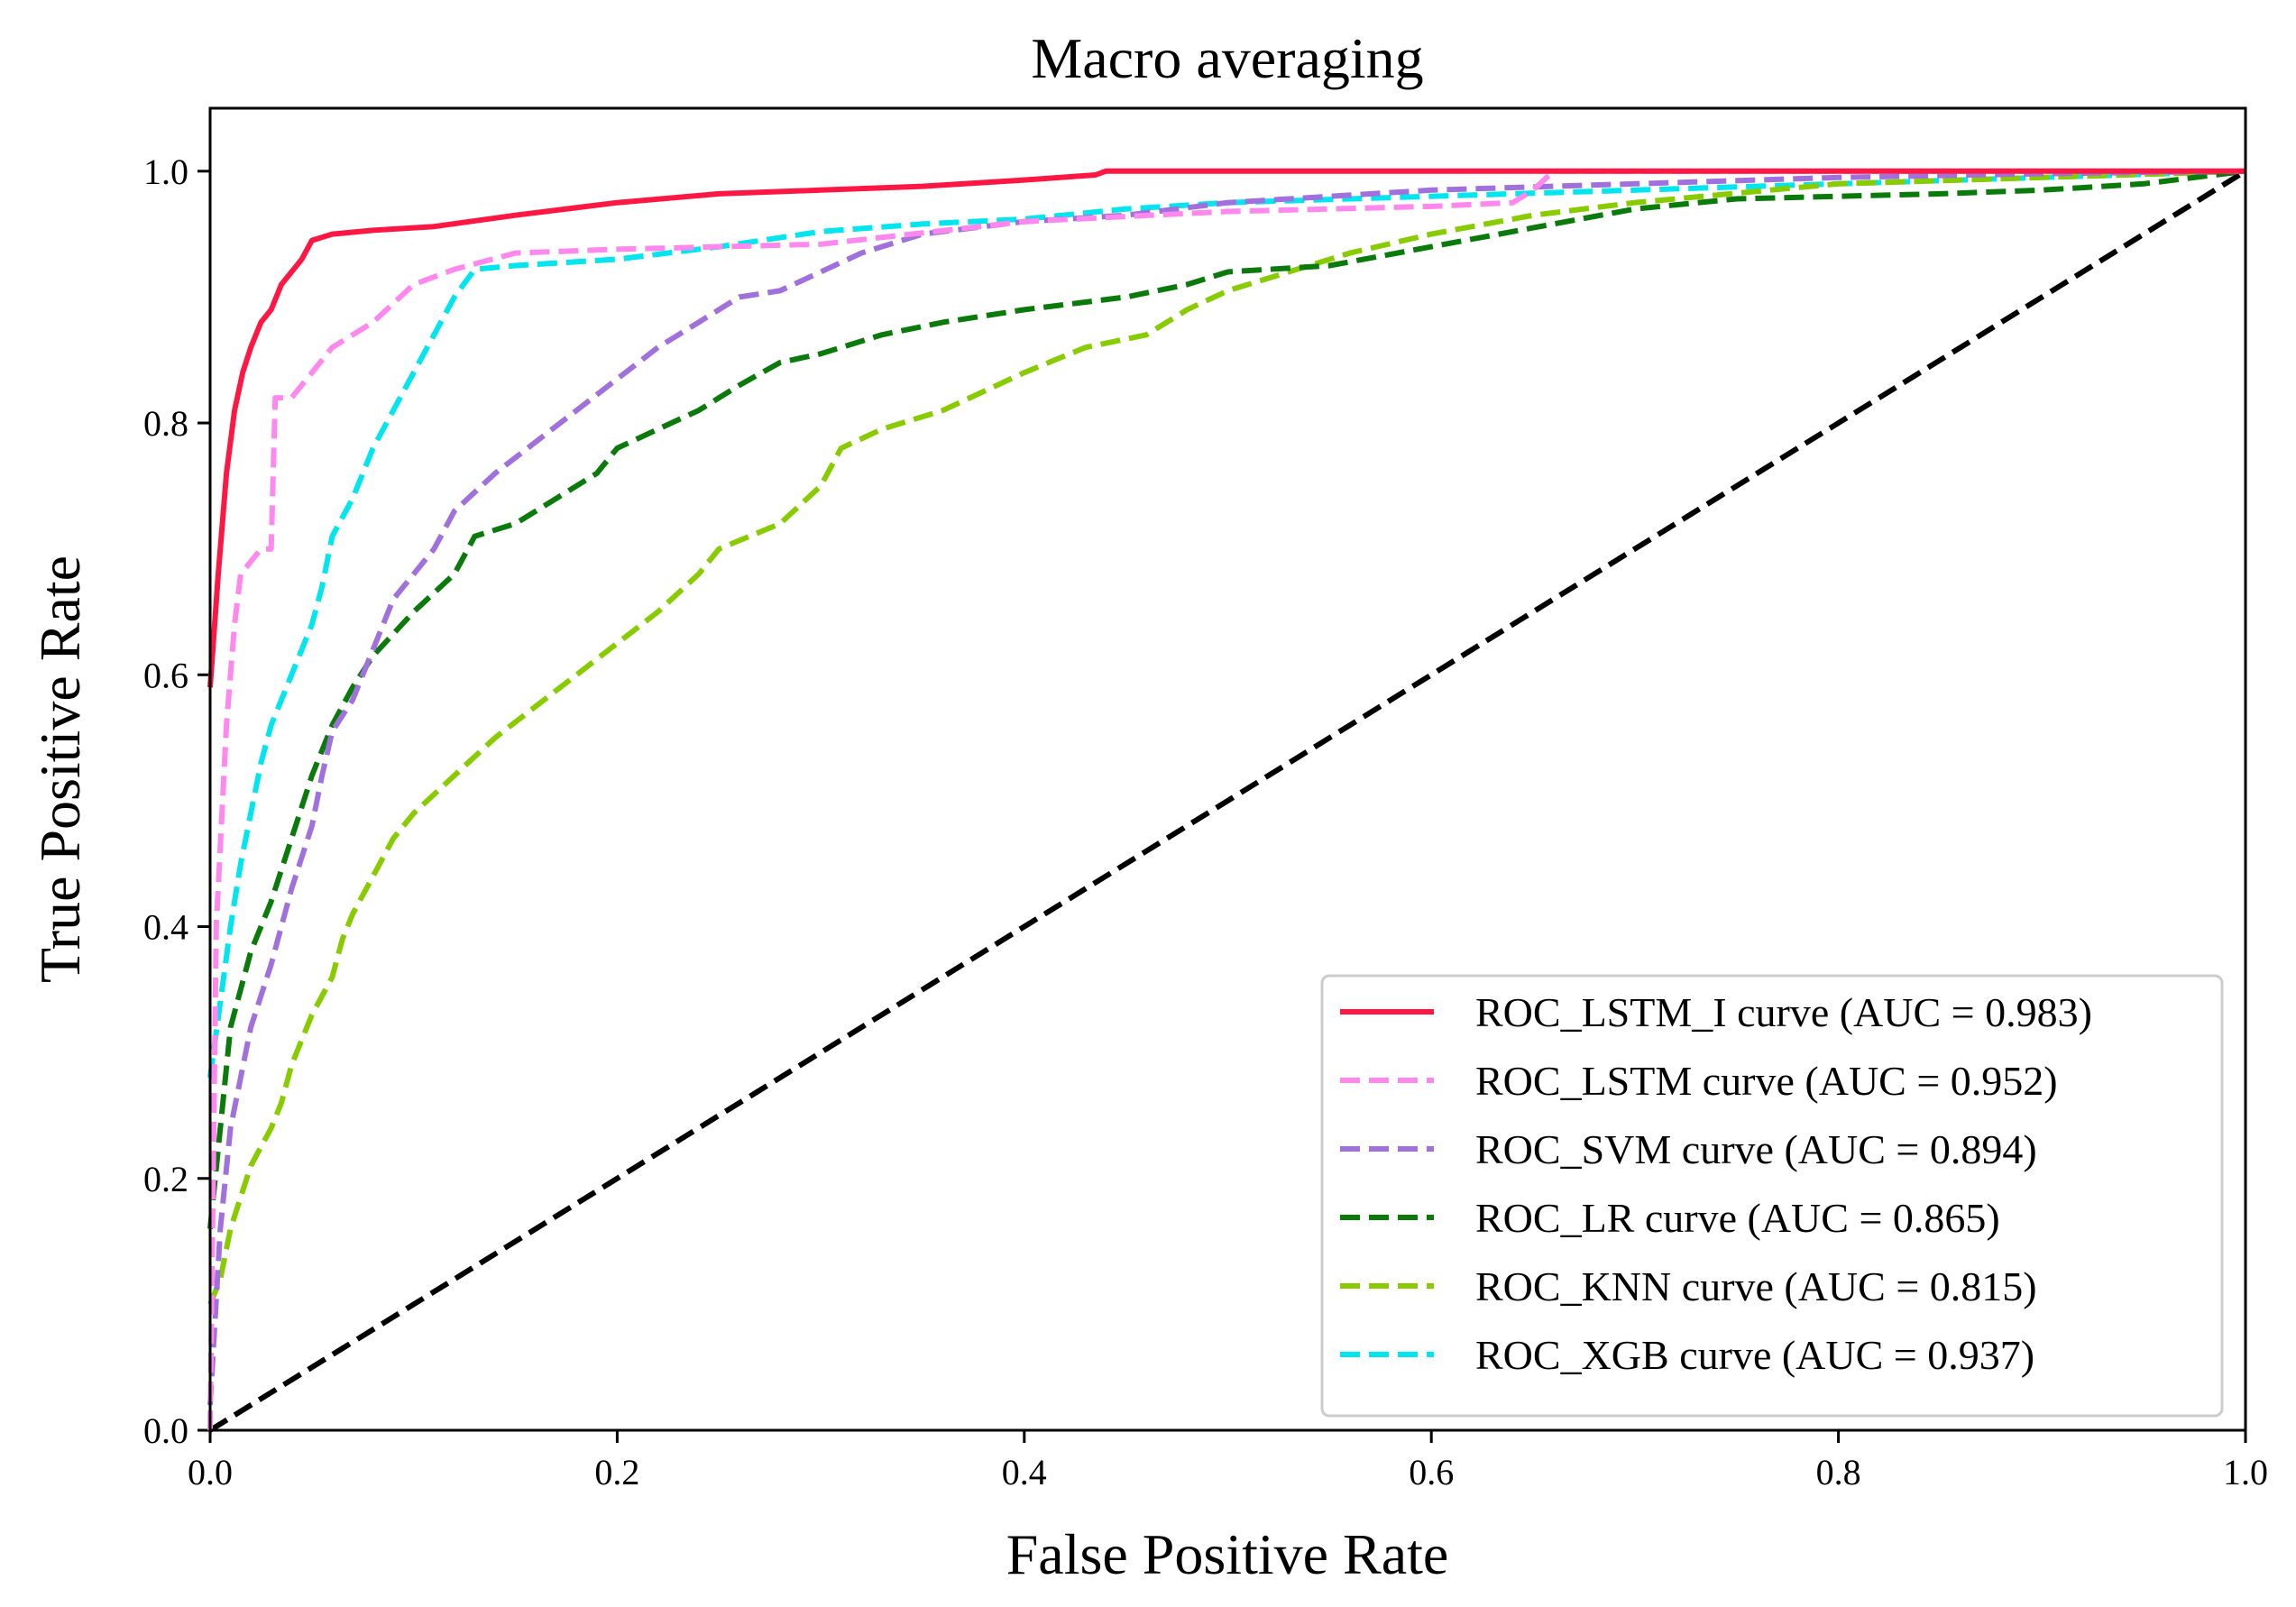  Describe the element at coordinates (1766, 1081) in the screenshot. I see `legend-entry-label: ROC_LSTM curve (AUC = 0.952)` at that location.